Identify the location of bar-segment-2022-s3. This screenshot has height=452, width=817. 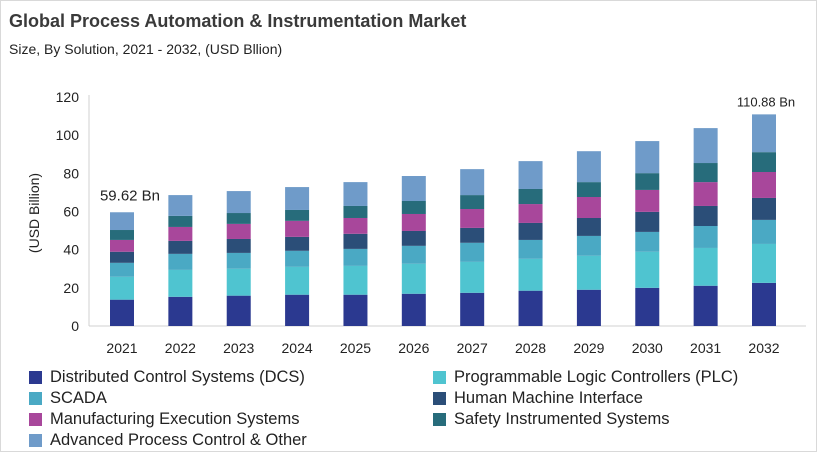
(180, 247).